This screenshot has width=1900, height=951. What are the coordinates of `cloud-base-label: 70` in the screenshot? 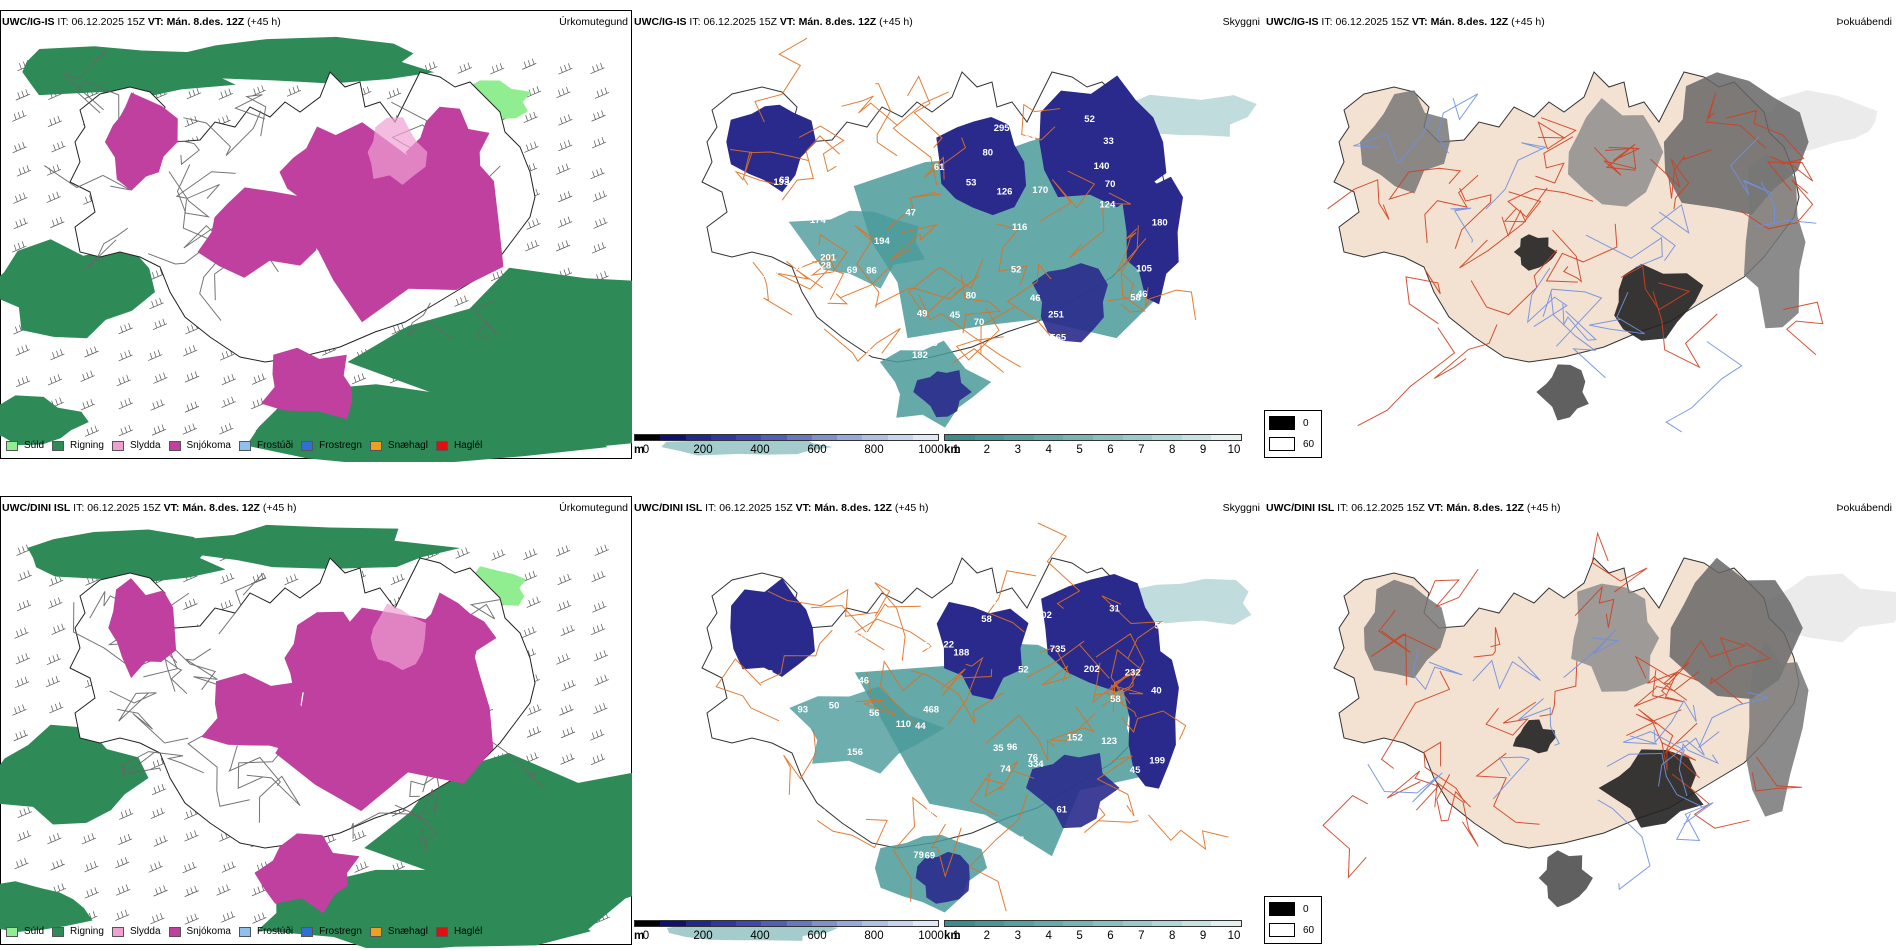 It's located at (1110, 184).